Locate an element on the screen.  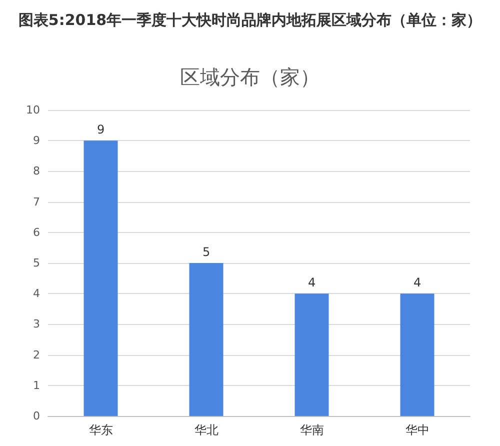
data-label: 5 is located at coordinates (206, 252).